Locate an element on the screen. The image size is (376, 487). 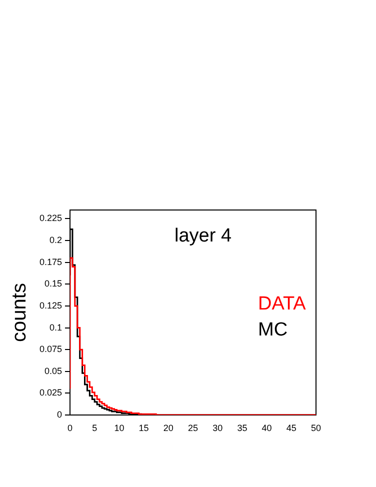
text: layer 4 is located at coordinates (203, 236).